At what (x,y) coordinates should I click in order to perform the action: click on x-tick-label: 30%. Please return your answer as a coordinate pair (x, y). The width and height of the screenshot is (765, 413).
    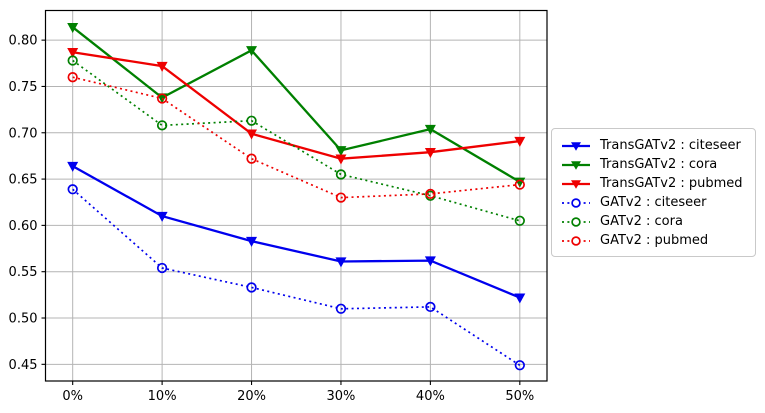
    Looking at the image, I should click on (341, 396).